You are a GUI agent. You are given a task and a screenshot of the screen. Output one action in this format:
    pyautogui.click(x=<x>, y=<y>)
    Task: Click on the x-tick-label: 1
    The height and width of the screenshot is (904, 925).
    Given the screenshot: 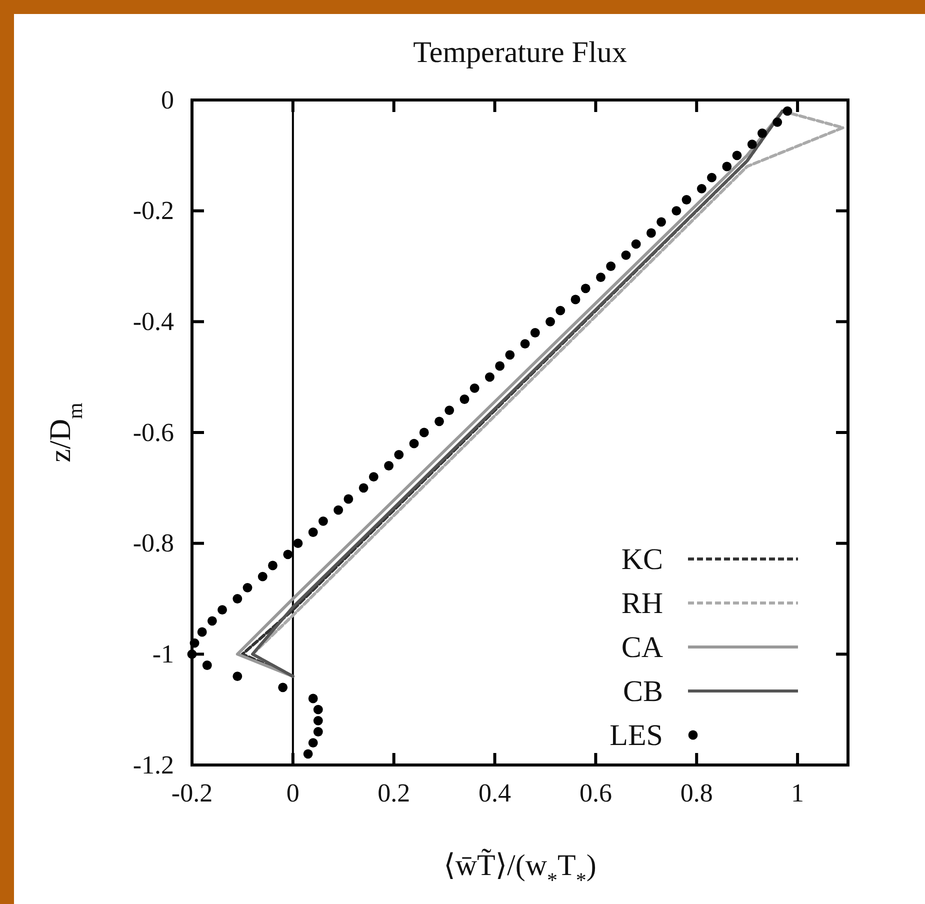 What is the action you would take?
    pyautogui.click(x=797, y=793)
    